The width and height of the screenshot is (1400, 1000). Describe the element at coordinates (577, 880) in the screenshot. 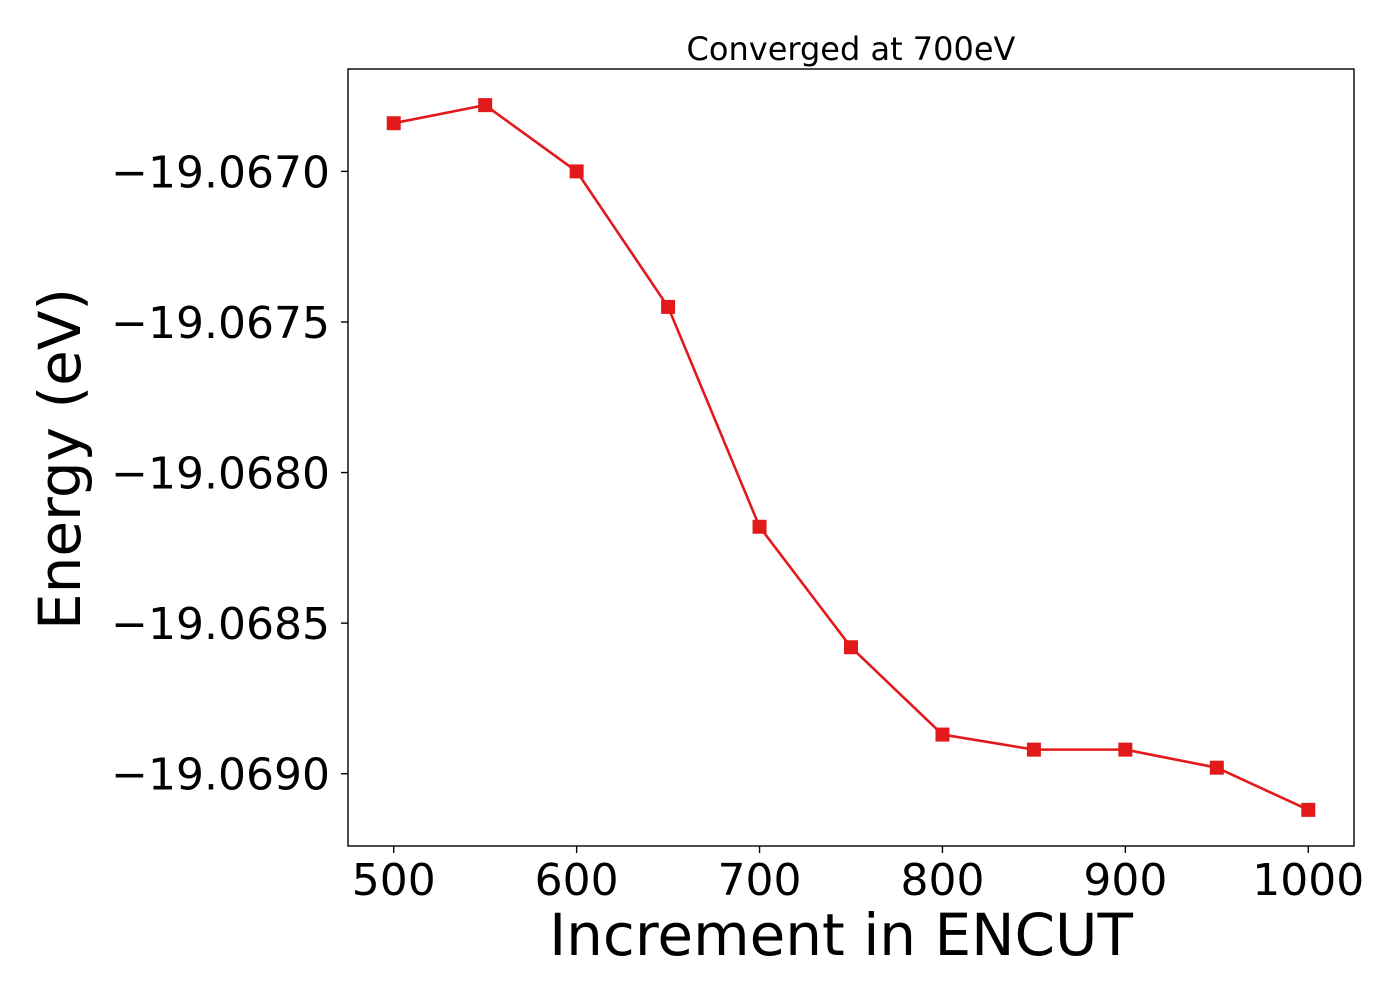

I see `x-tick-label: 600` at that location.